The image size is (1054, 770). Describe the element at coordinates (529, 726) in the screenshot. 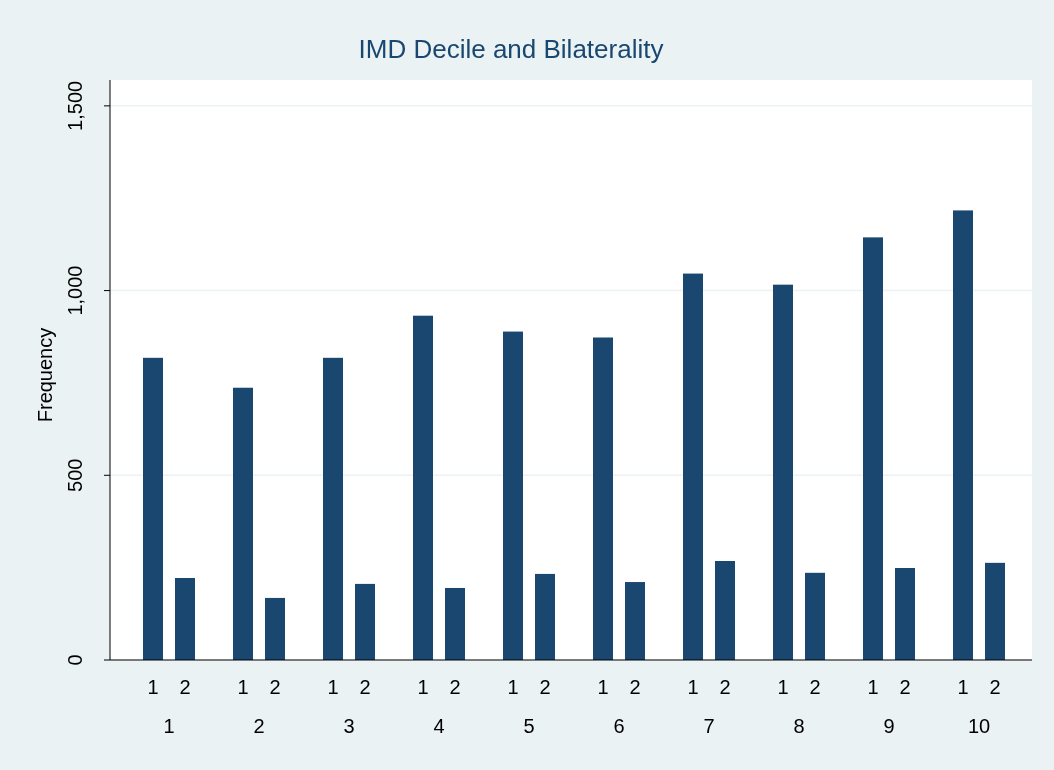

I see `x-tick-label: 5` at that location.